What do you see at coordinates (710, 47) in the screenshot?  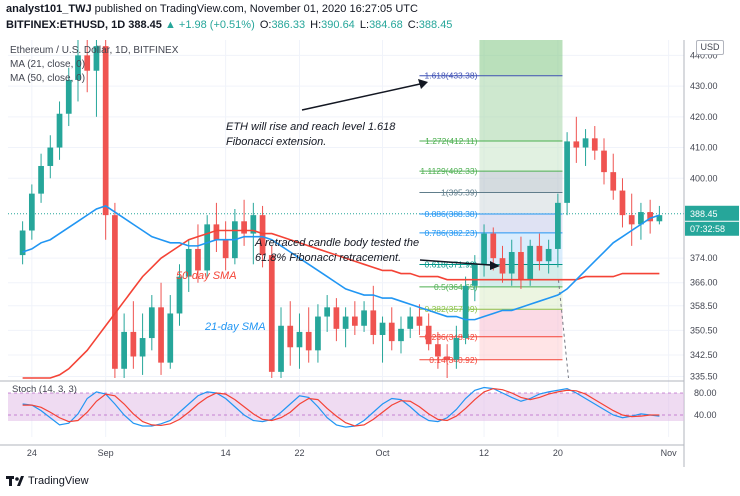 I see `currency-badge: USD` at bounding box center [710, 47].